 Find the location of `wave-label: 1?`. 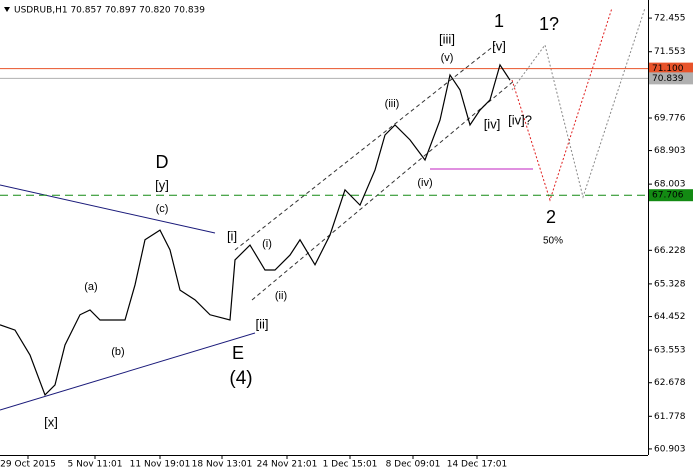

wave-label: 1? is located at coordinates (549, 24).